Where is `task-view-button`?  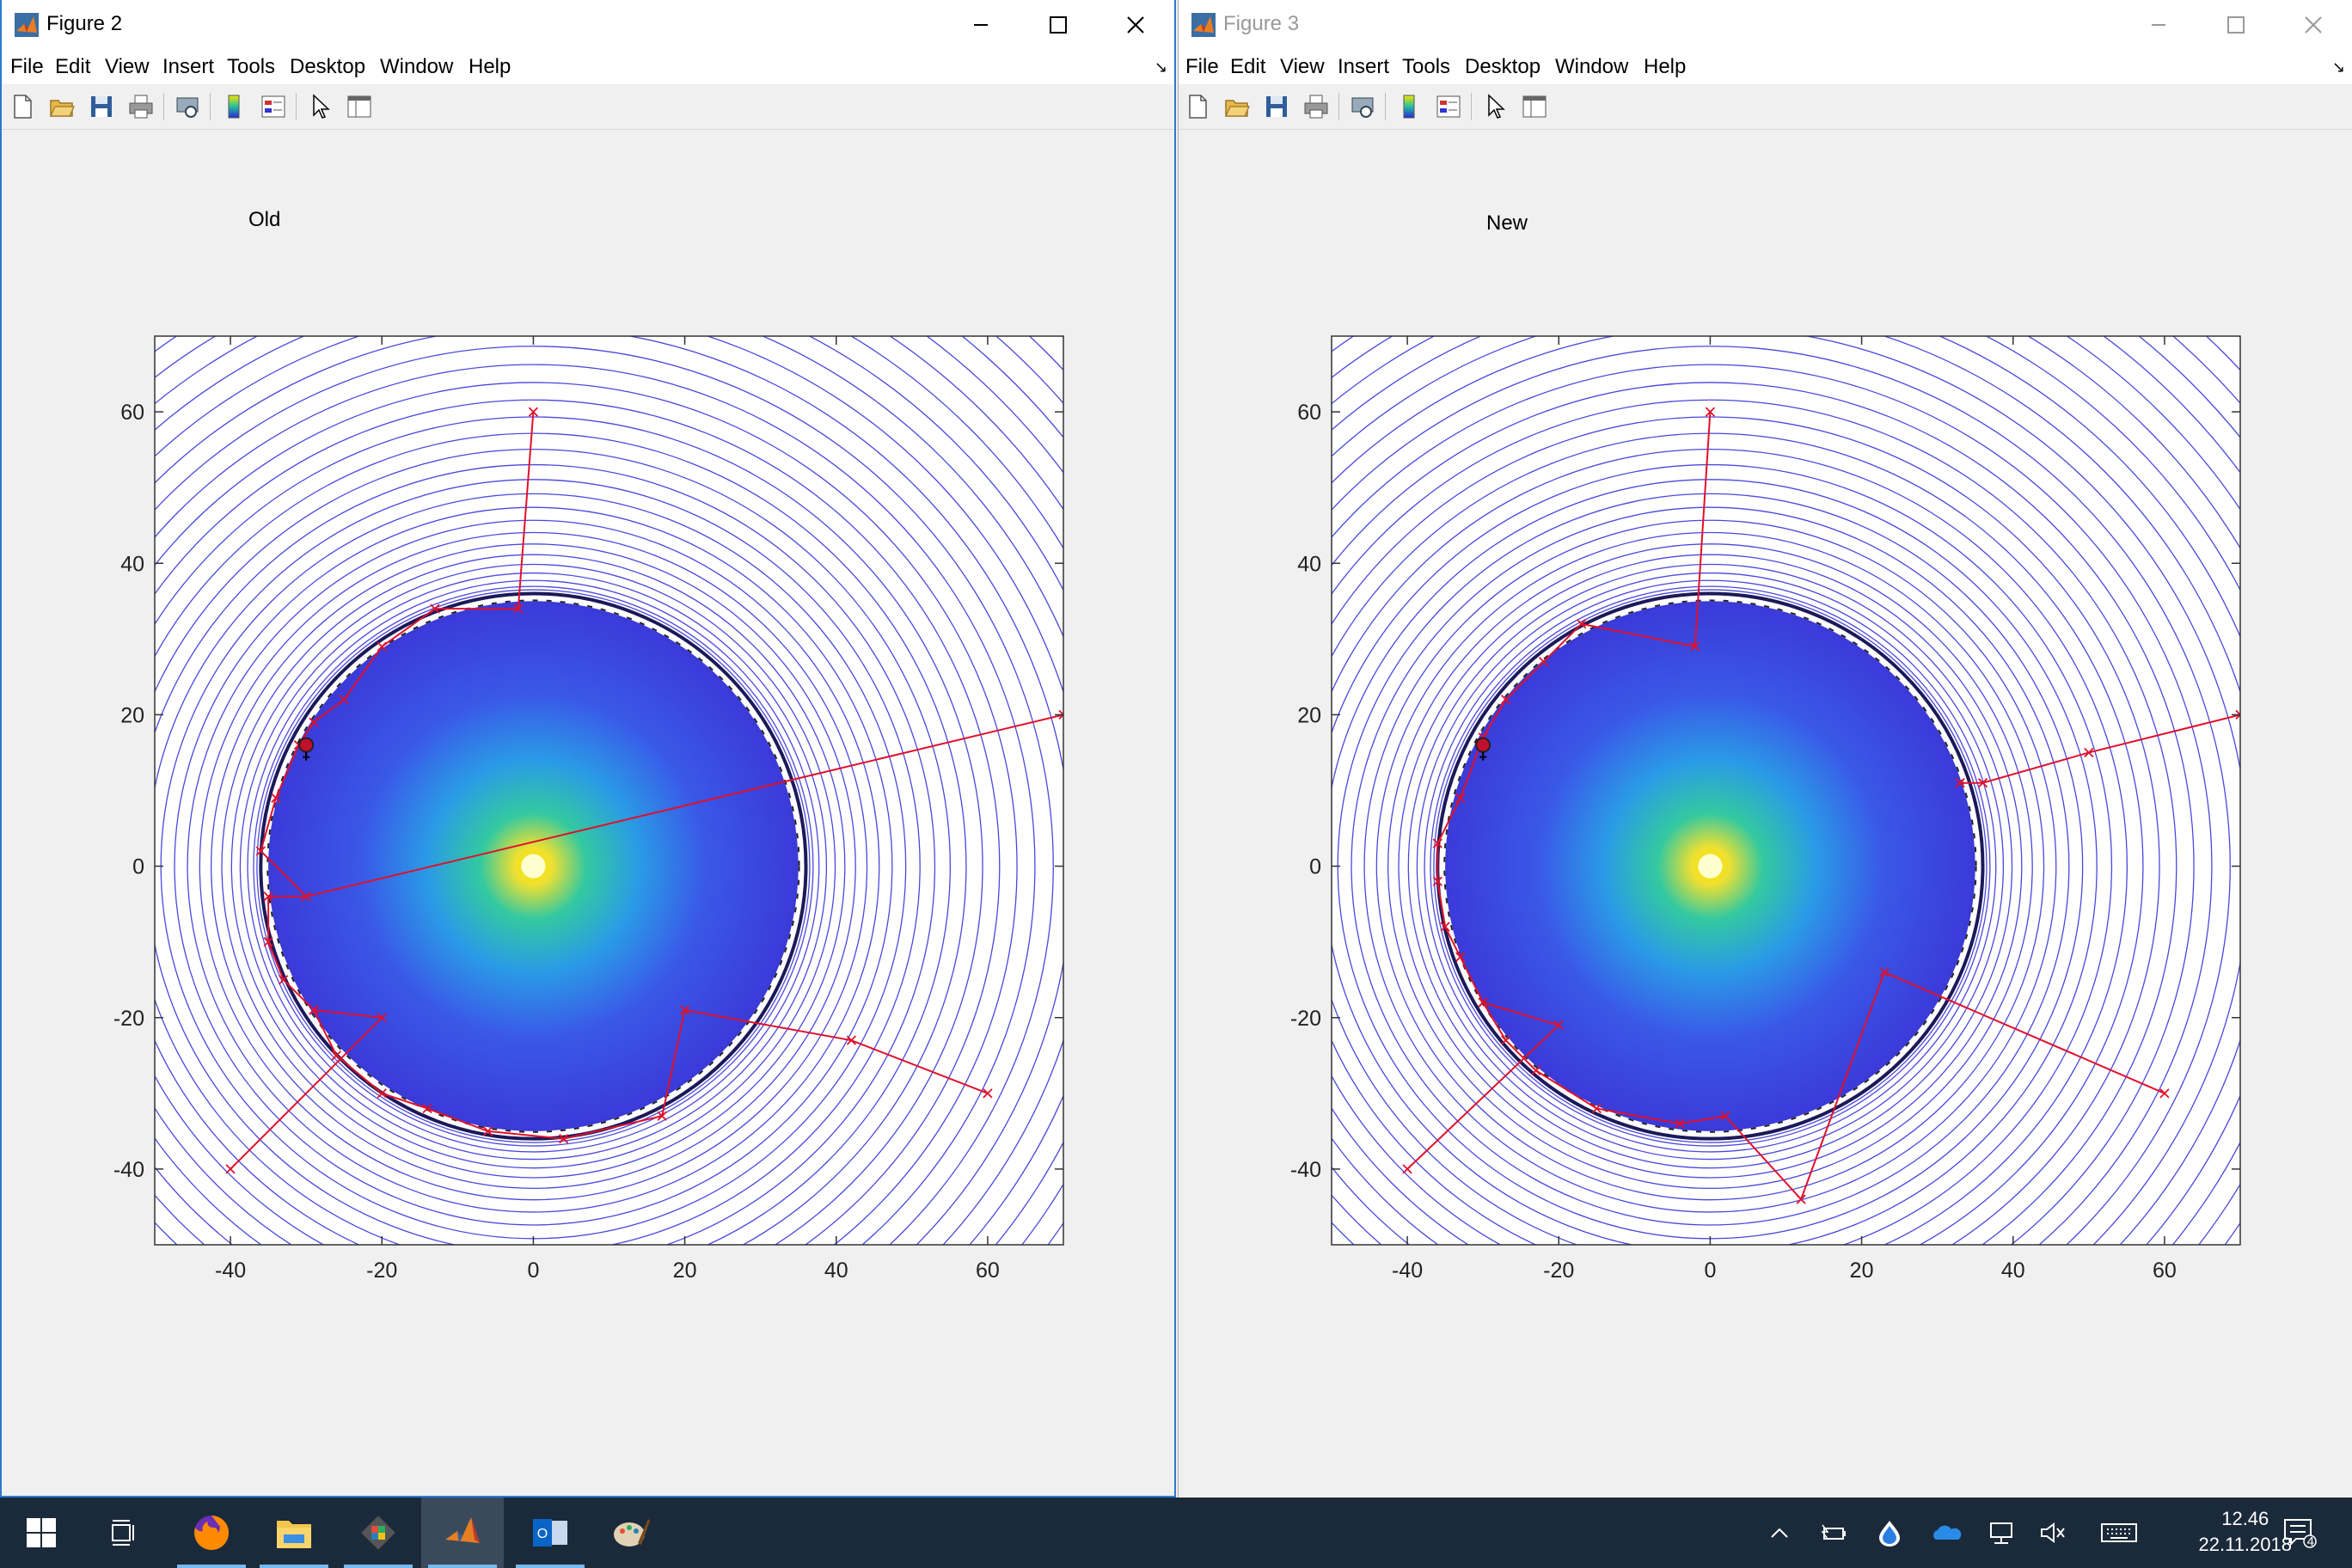 task-view-button is located at coordinates (124, 1533).